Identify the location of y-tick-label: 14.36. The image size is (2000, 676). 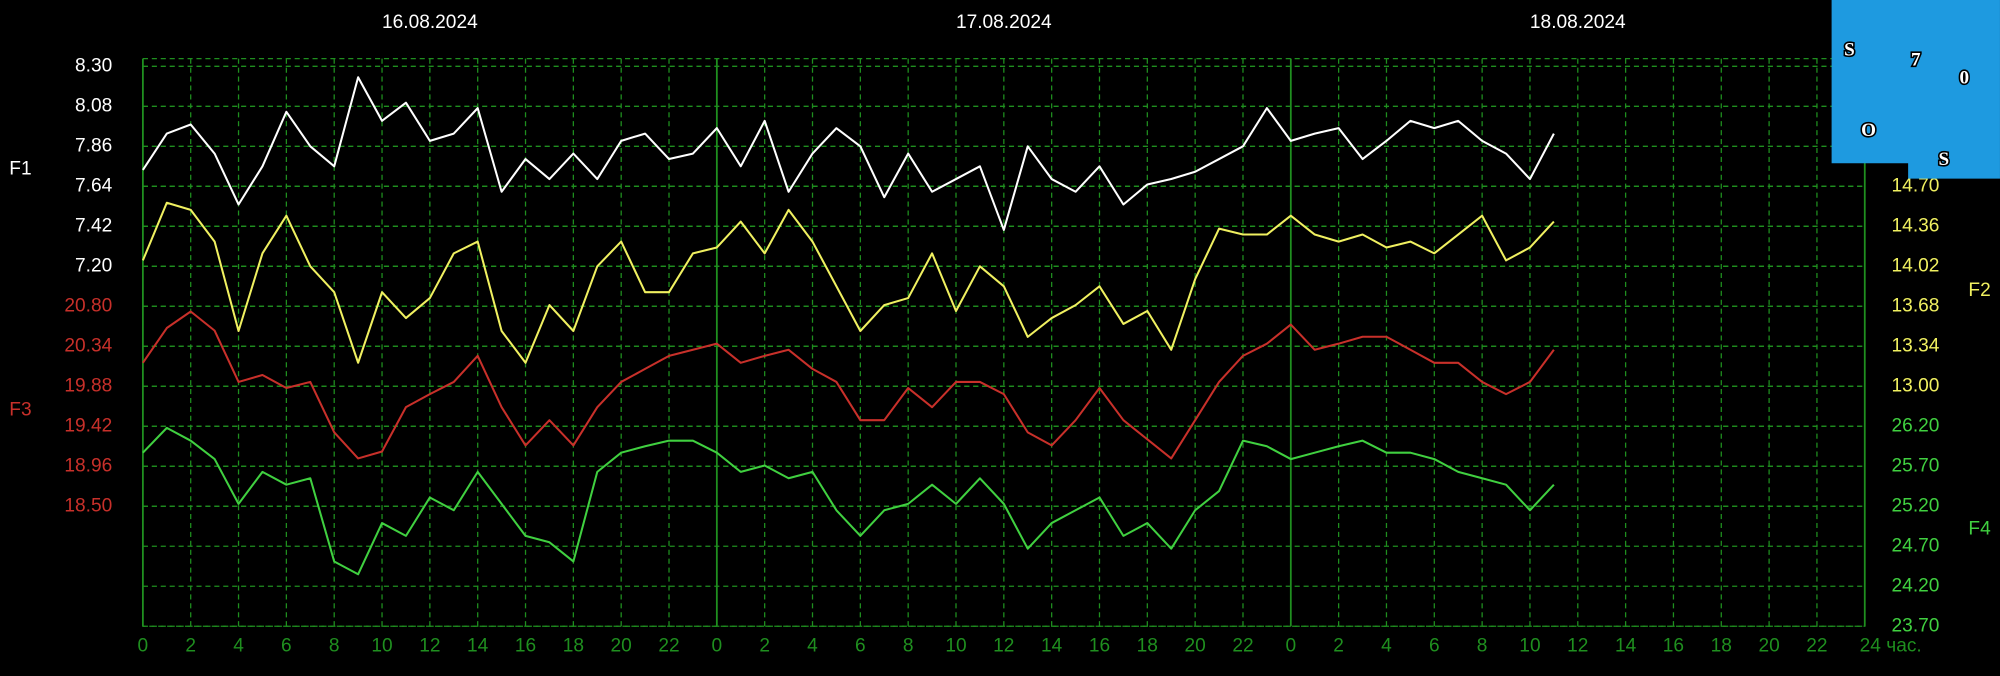
(1916, 225).